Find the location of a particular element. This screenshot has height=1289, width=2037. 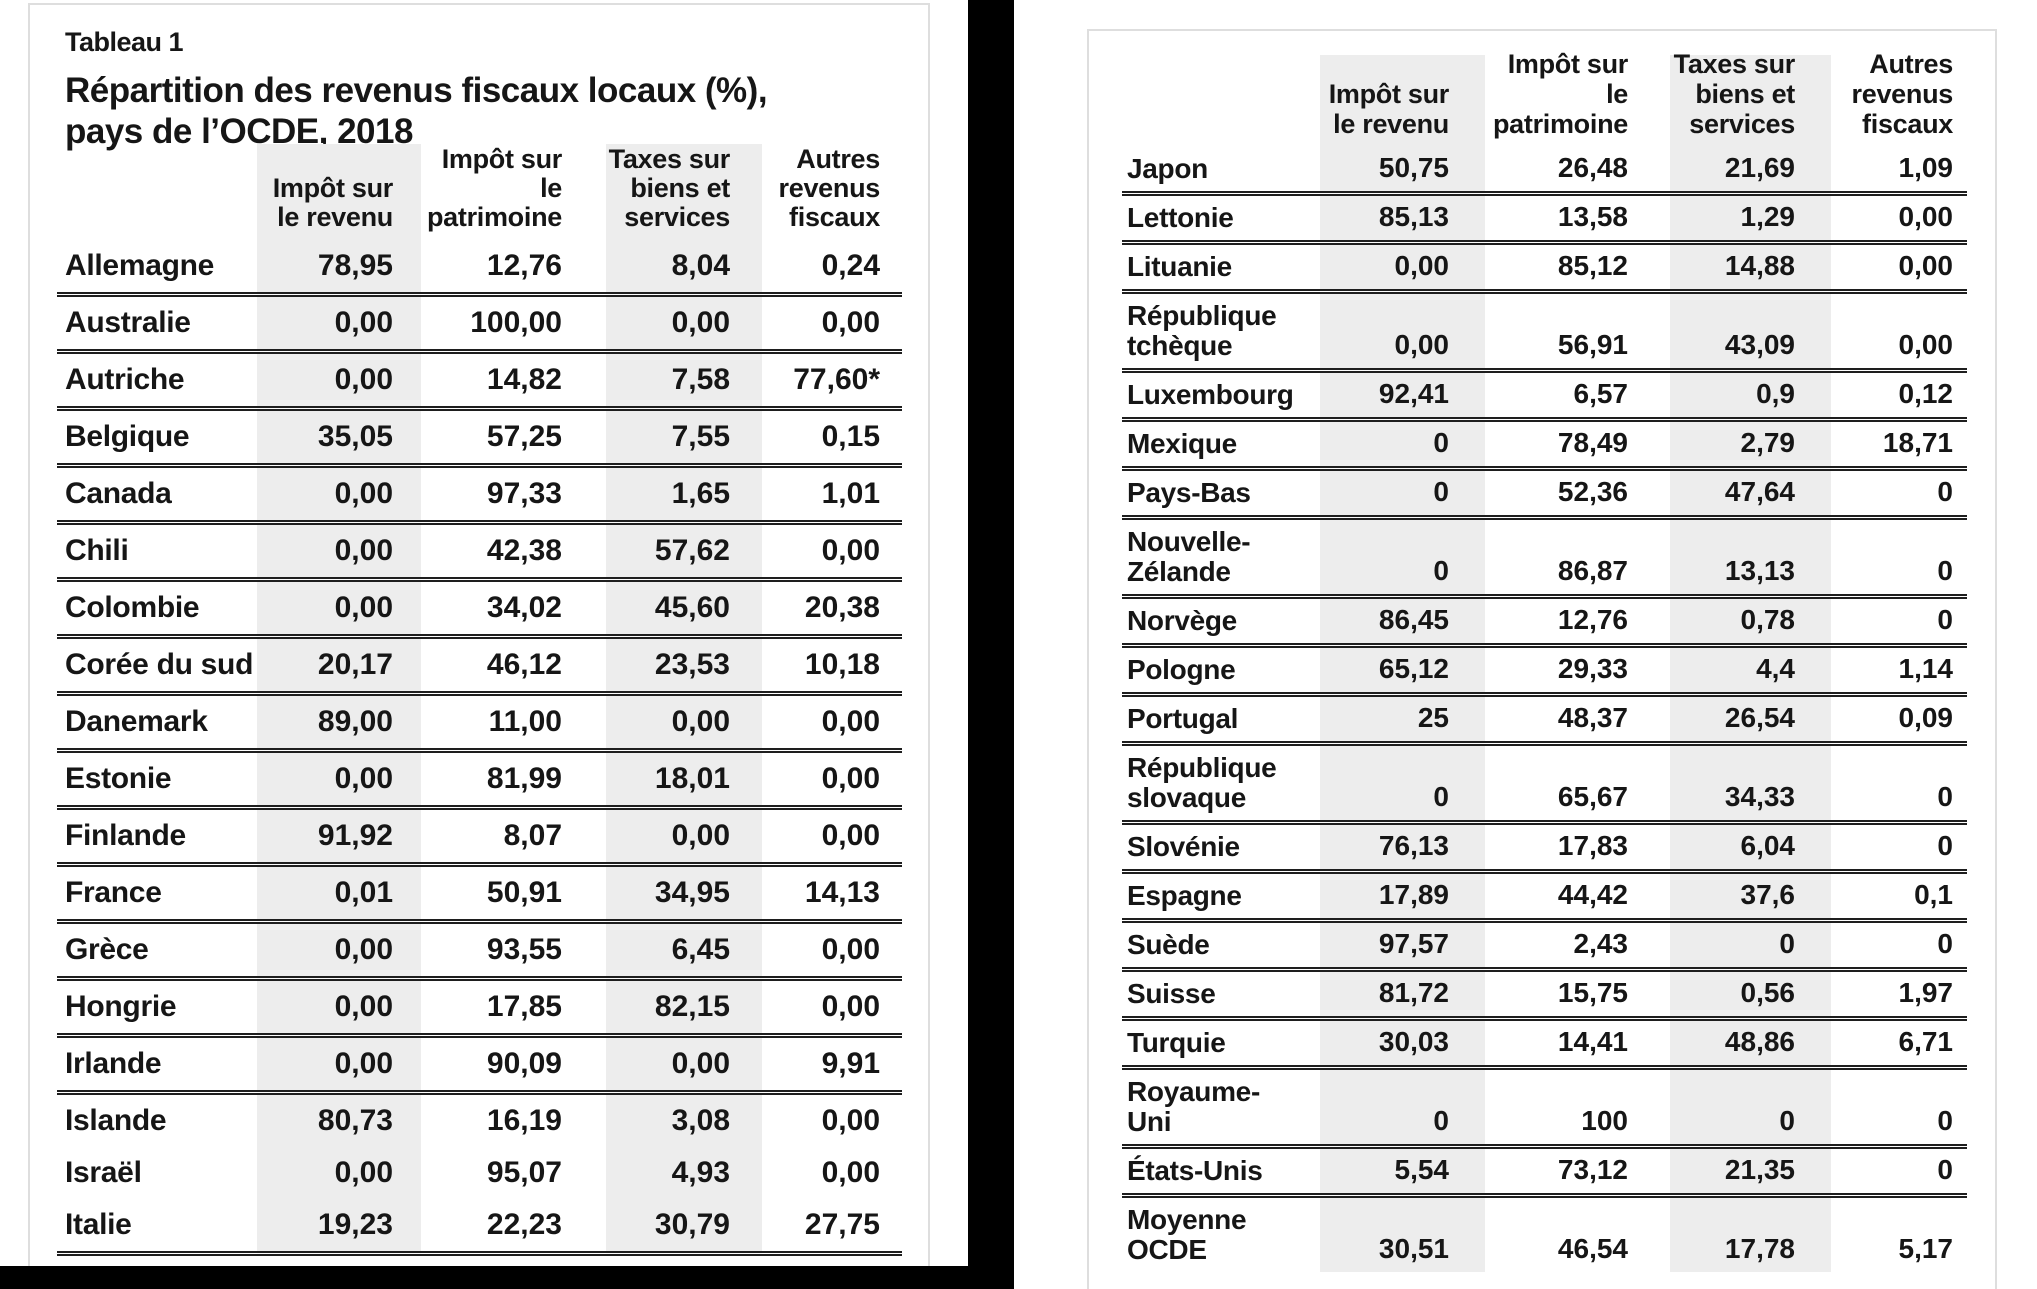

column-header: Impôt sur le revenu is located at coordinates (1389, 109).